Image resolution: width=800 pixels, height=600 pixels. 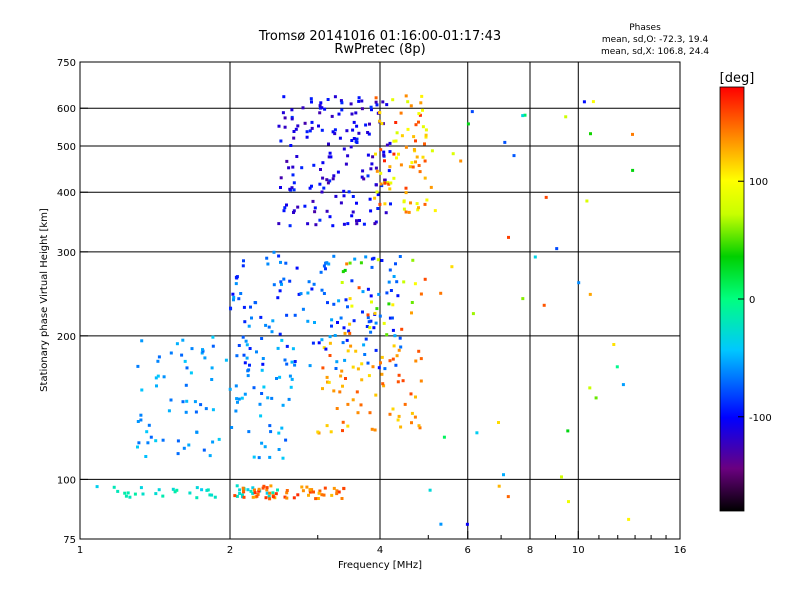 What do you see at coordinates (380, 565) in the screenshot?
I see `x-axis-label: Frequency [MHz]` at bounding box center [380, 565].